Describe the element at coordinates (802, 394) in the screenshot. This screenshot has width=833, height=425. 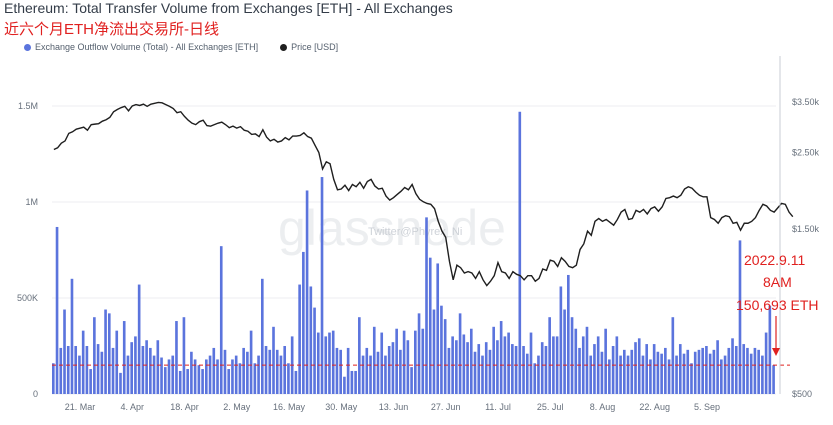
I see `y-right-tick-label: $500` at that location.